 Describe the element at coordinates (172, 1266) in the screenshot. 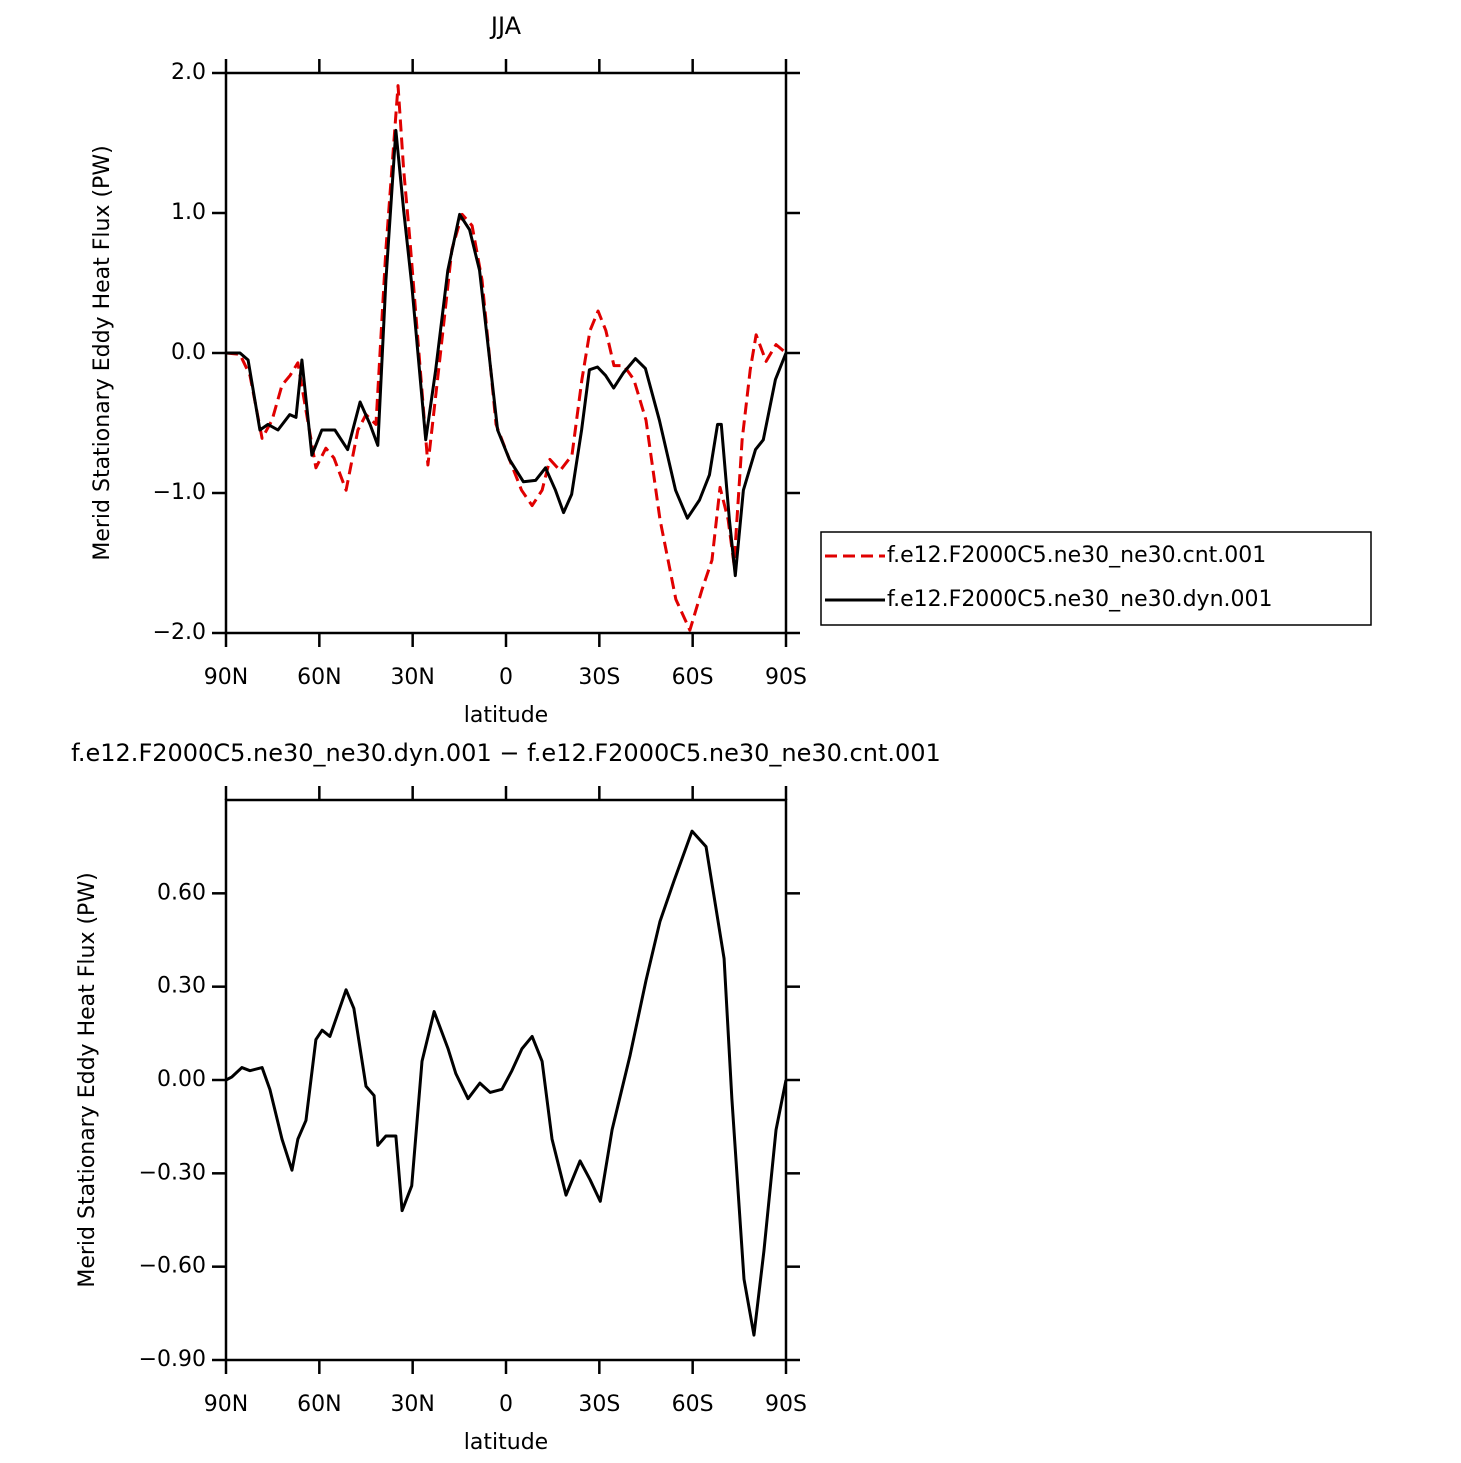

I see `y-tick-label: −0.60` at that location.